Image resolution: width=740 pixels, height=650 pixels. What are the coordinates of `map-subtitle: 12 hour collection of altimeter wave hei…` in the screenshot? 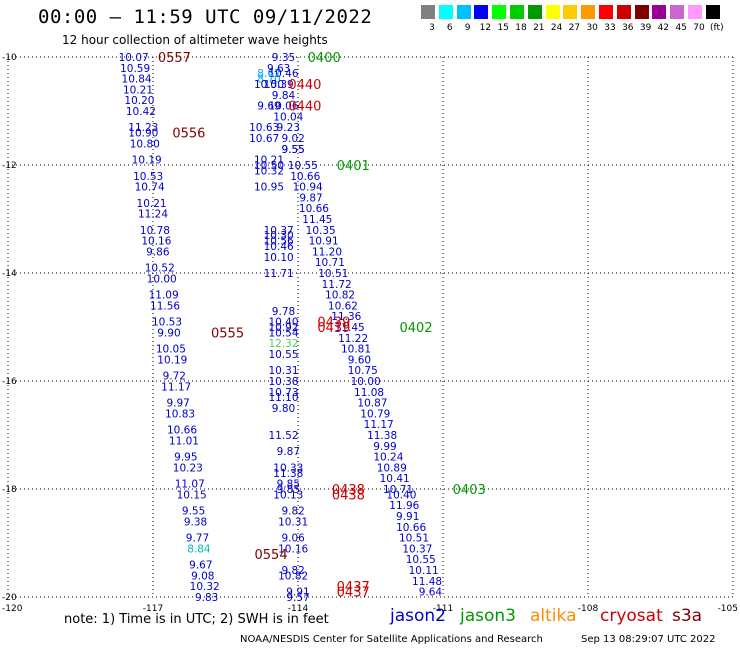 It's located at (195, 40).